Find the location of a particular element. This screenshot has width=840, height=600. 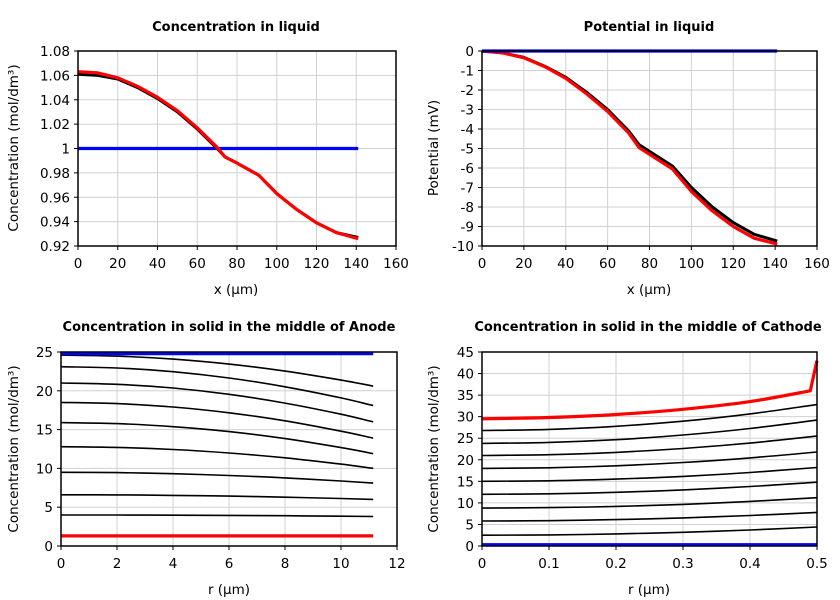

y-tick-label: 1.08 is located at coordinates (55, 52).